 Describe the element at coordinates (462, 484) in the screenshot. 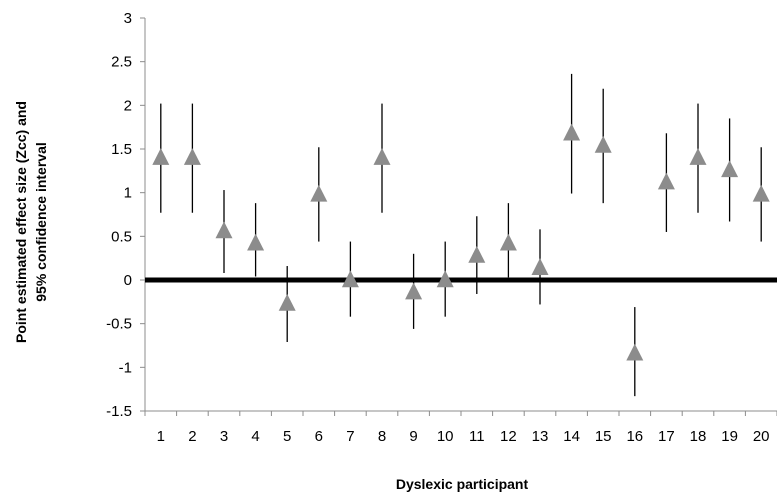

I see `x-axis-title: Dyslexic participant` at that location.